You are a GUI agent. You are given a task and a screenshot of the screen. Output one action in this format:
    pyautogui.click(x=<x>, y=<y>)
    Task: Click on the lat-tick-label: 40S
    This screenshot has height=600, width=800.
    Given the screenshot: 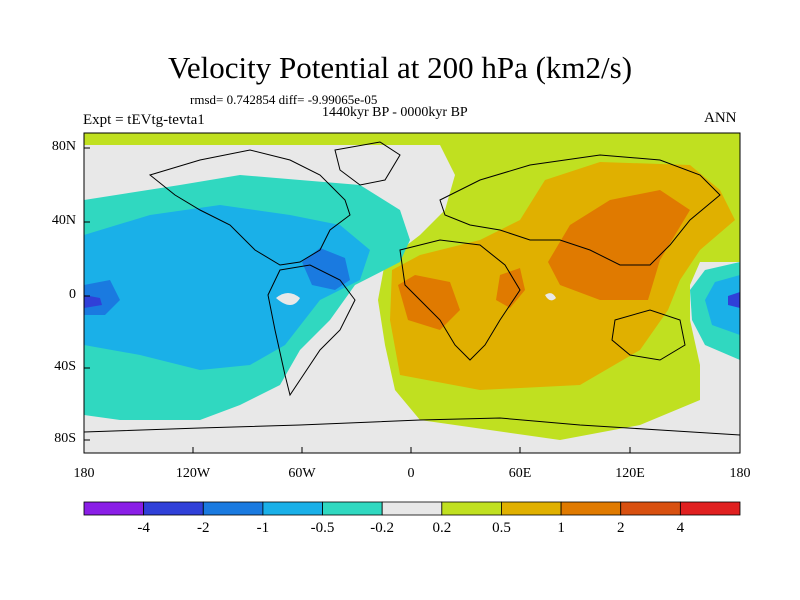 What is the action you would take?
    pyautogui.click(x=65, y=366)
    